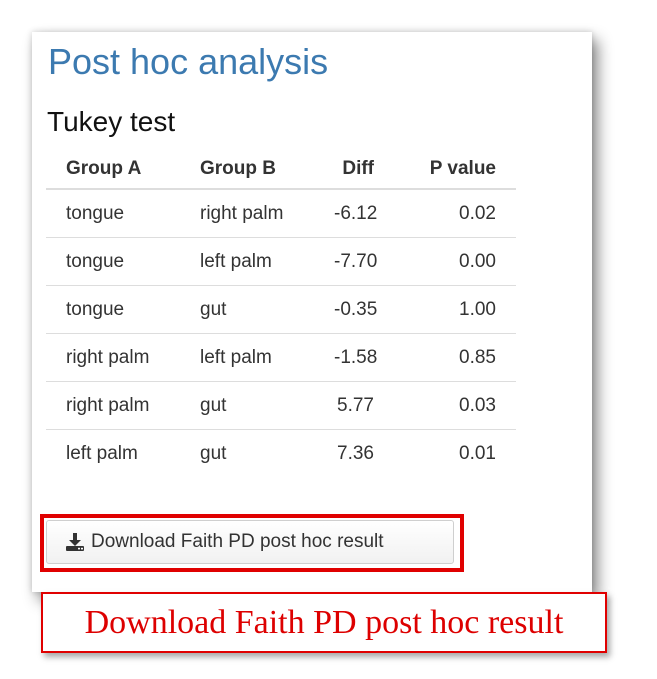 This screenshot has width=657, height=679. What do you see at coordinates (354, 170) in the screenshot?
I see `column-header-diff: Diff` at bounding box center [354, 170].